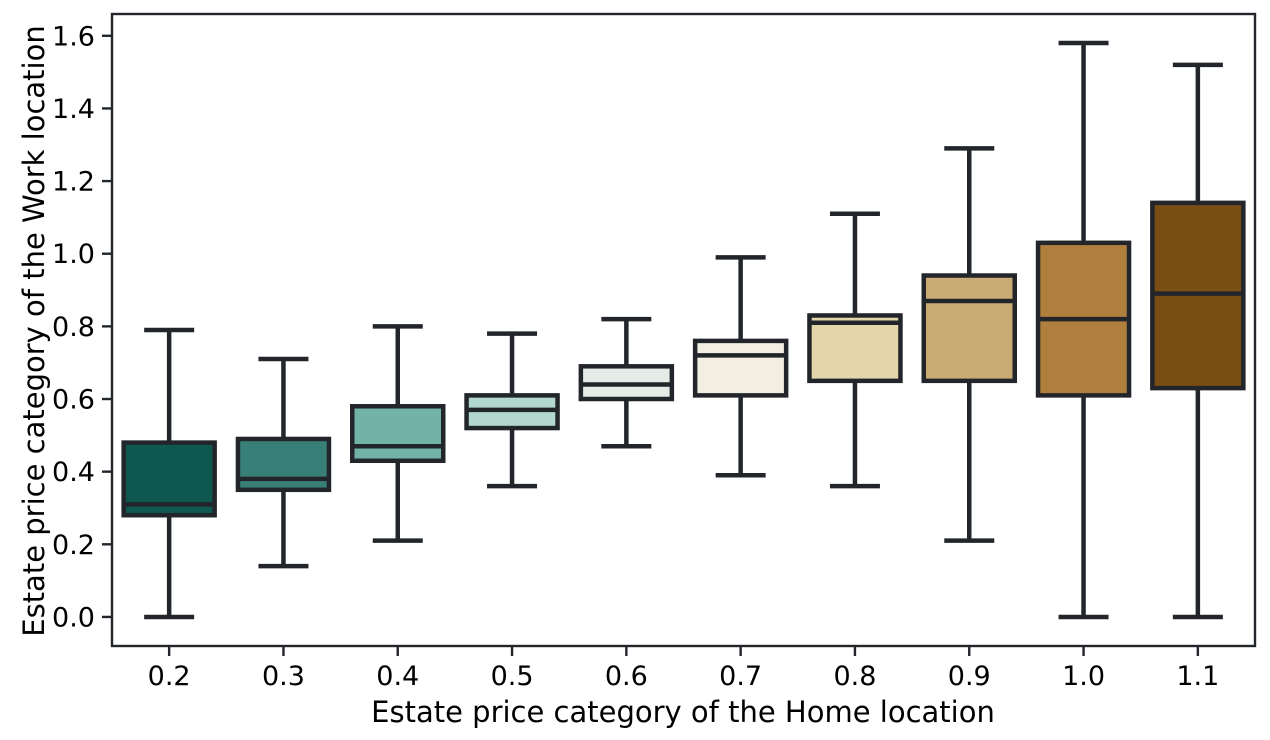 The image size is (1270, 740). What do you see at coordinates (73, 545) in the screenshot?
I see `y-axis-tick-label: 0.2` at bounding box center [73, 545].